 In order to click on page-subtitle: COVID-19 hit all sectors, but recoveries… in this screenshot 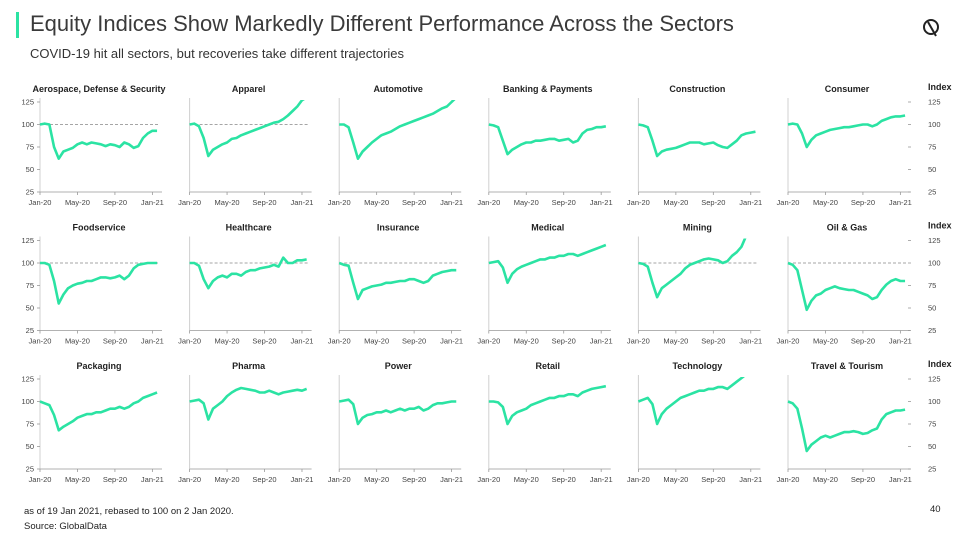, I will do `click(217, 53)`.